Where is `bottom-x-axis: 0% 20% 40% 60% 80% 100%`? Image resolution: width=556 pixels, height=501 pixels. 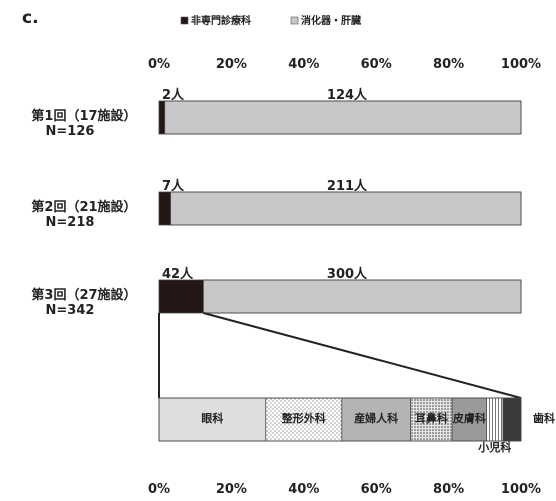
bottom-x-axis: 0% 20% 40% 60% 80% 100% is located at coordinates (344, 489).